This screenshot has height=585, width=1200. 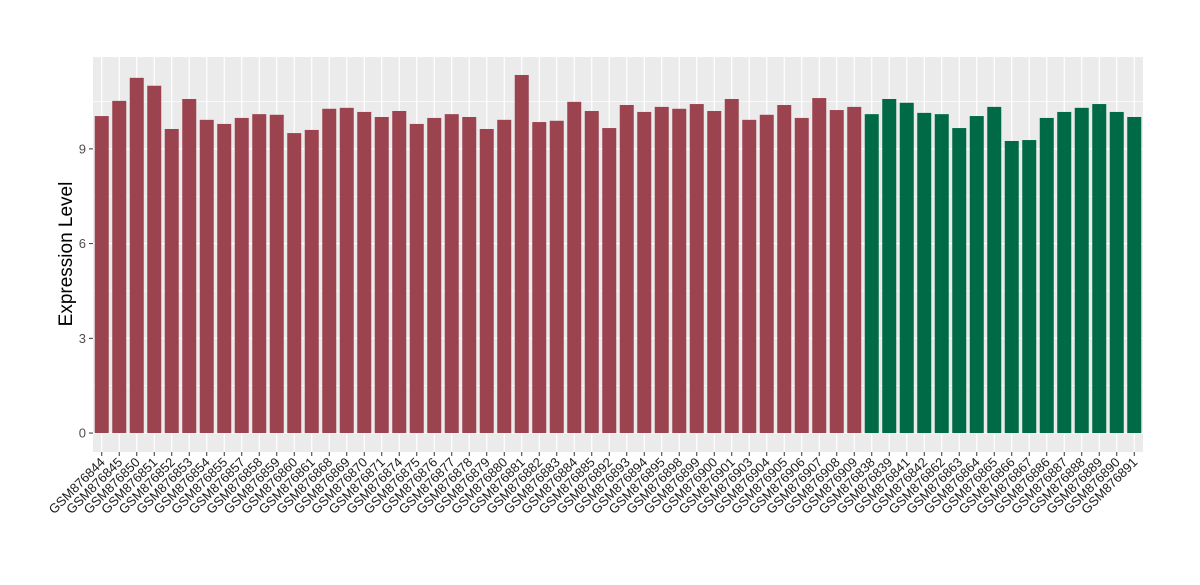 I want to click on bar-GSM876858, so click(x=259, y=274).